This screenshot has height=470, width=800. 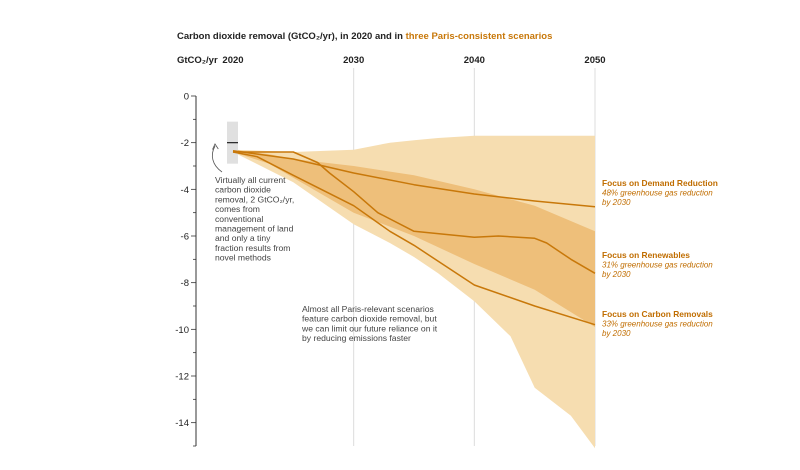 What do you see at coordinates (369, 319) in the screenshot?
I see `annotation-middle-line: feature carbon dioxide removal, but` at bounding box center [369, 319].